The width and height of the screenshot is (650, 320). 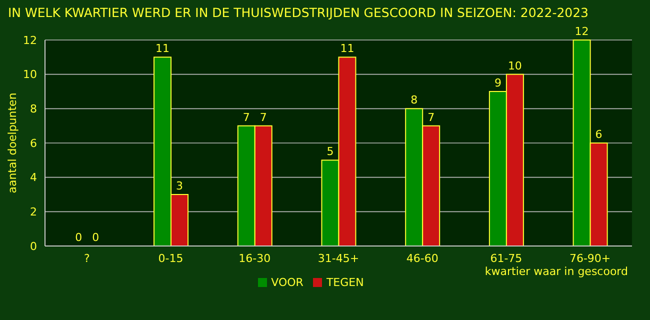 I want to click on data-label: 6, so click(x=598, y=134).